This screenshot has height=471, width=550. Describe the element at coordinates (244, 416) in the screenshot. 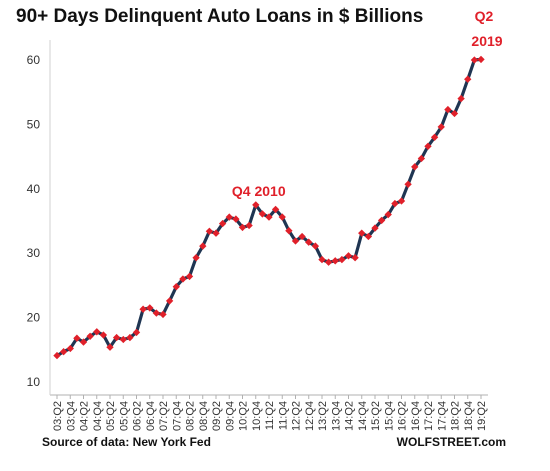

I see `x-tick-label: 10:Q2` at that location.